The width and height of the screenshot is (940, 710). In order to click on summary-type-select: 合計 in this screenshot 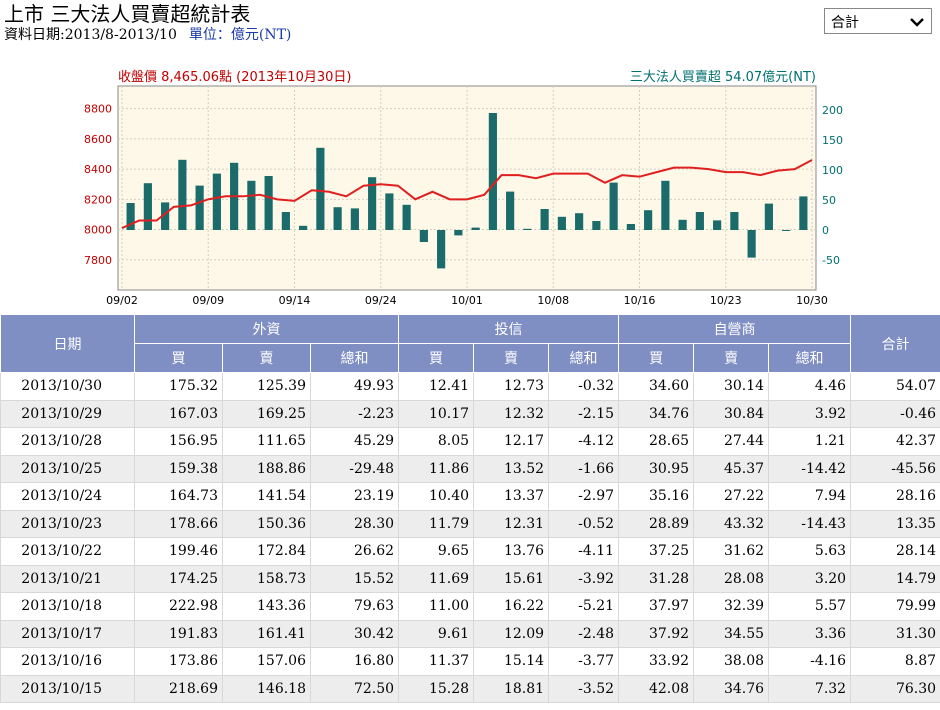, I will do `click(878, 21)`.